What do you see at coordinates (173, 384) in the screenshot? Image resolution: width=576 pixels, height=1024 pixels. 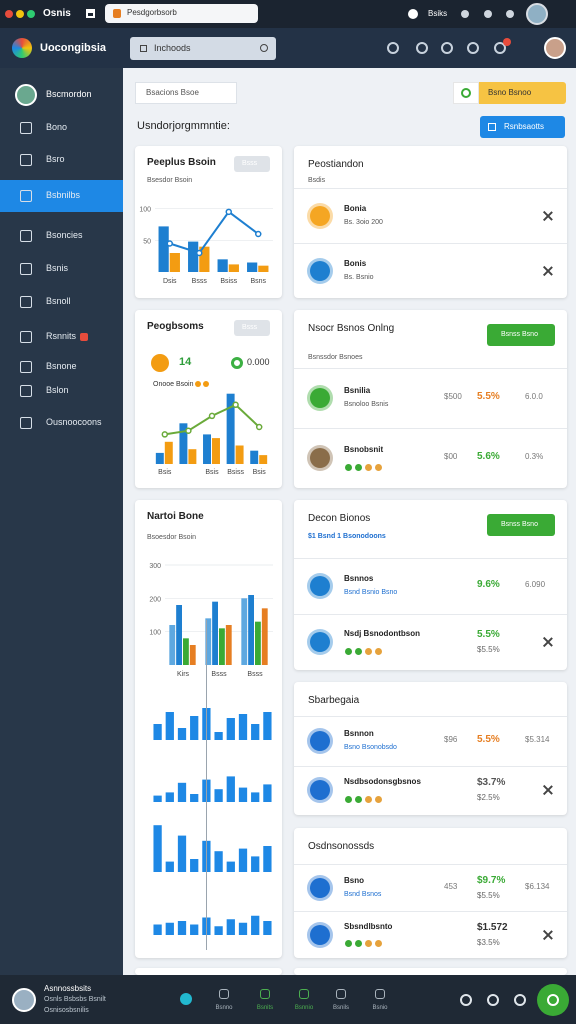 I see `legend-text: Onooe Bsoin` at bounding box center [173, 384].